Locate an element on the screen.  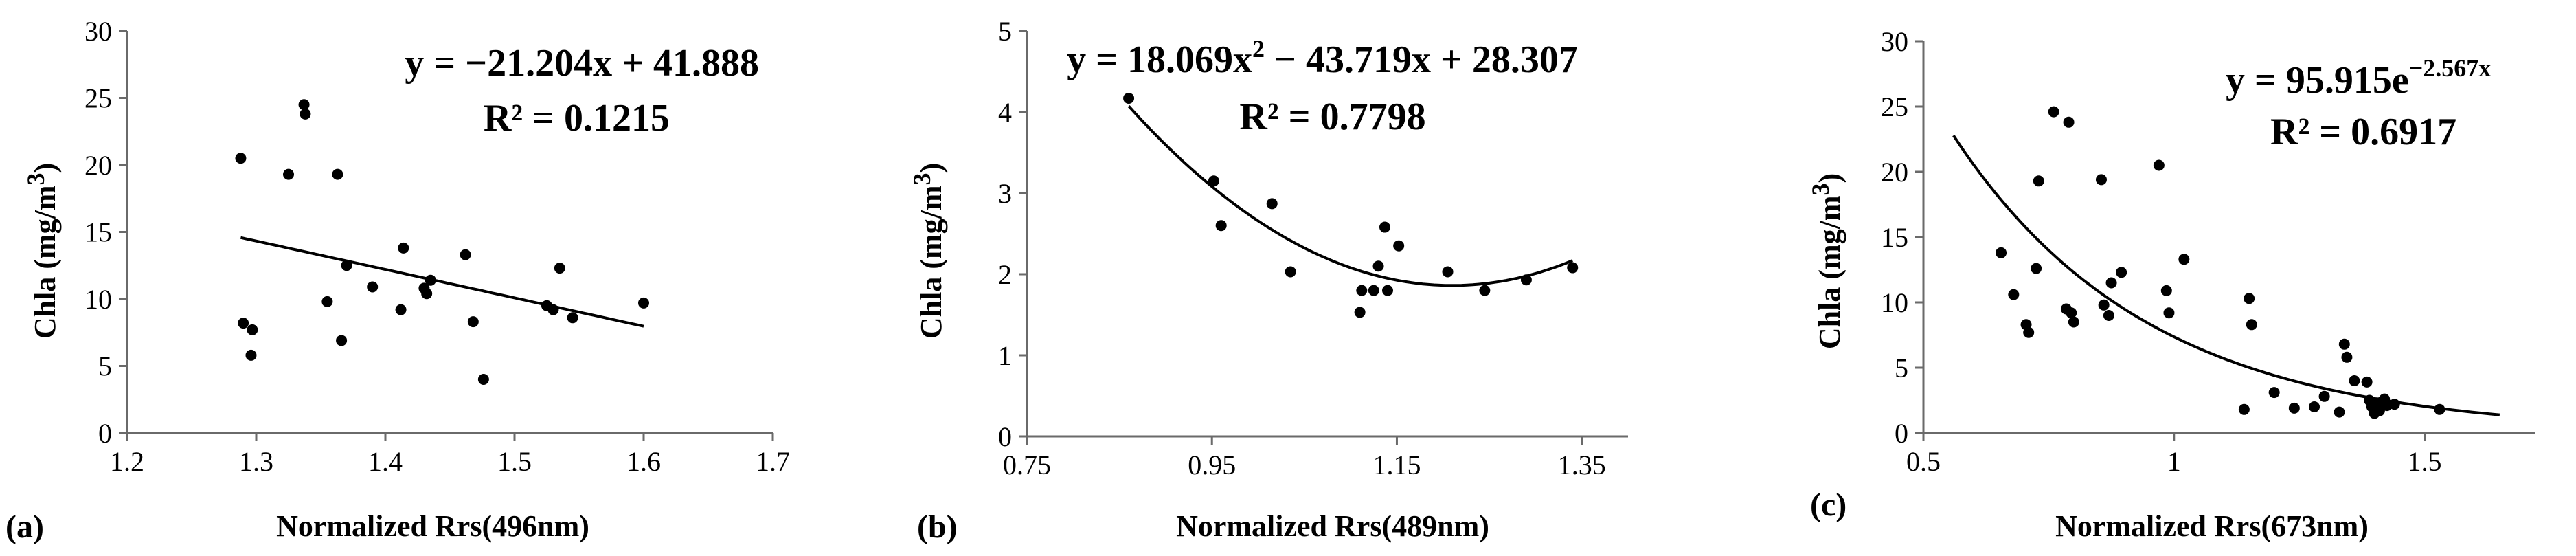
r-squared-c: R² = 0.6917 is located at coordinates (2363, 132).